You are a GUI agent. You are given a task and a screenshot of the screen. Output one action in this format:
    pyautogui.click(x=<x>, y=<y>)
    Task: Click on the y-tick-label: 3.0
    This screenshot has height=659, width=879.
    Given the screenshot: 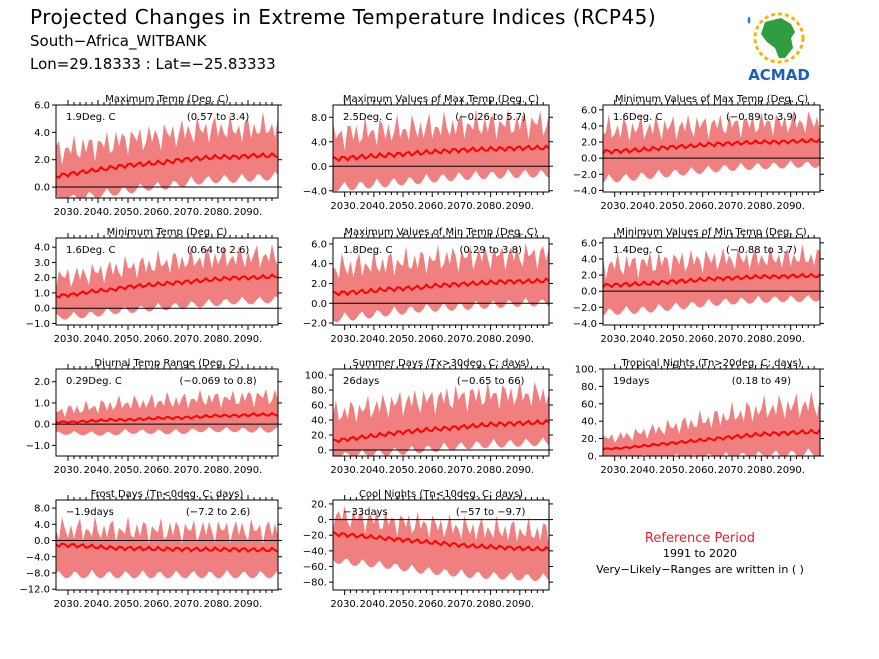 What is the action you would take?
    pyautogui.click(x=42, y=263)
    